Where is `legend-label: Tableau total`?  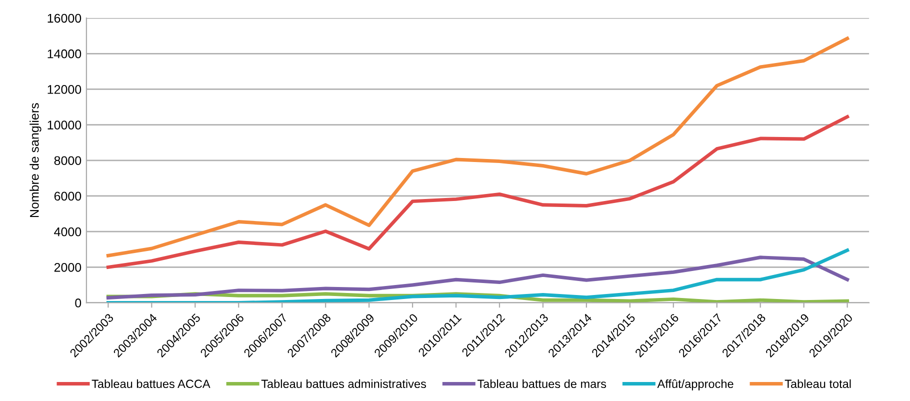 legend-label: Tableau total is located at coordinates (817, 383).